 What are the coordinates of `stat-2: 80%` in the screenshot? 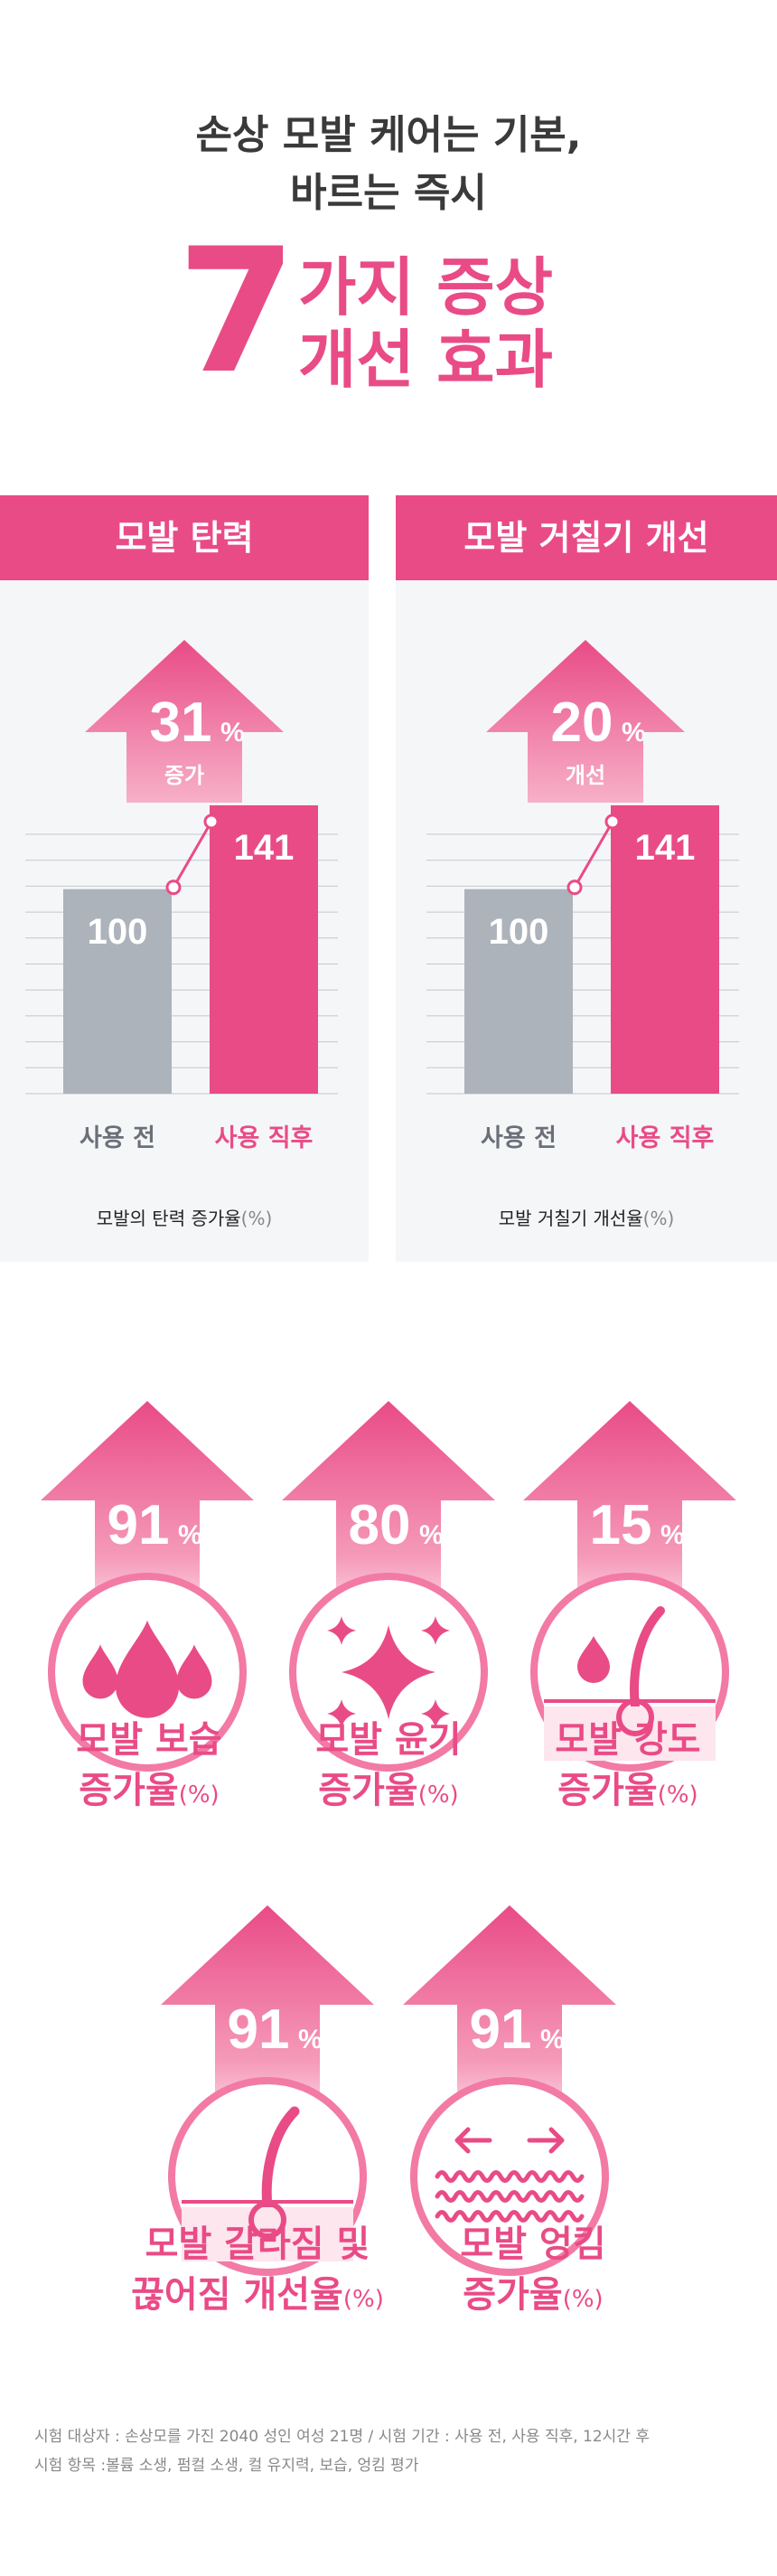 It's located at (389, 1587).